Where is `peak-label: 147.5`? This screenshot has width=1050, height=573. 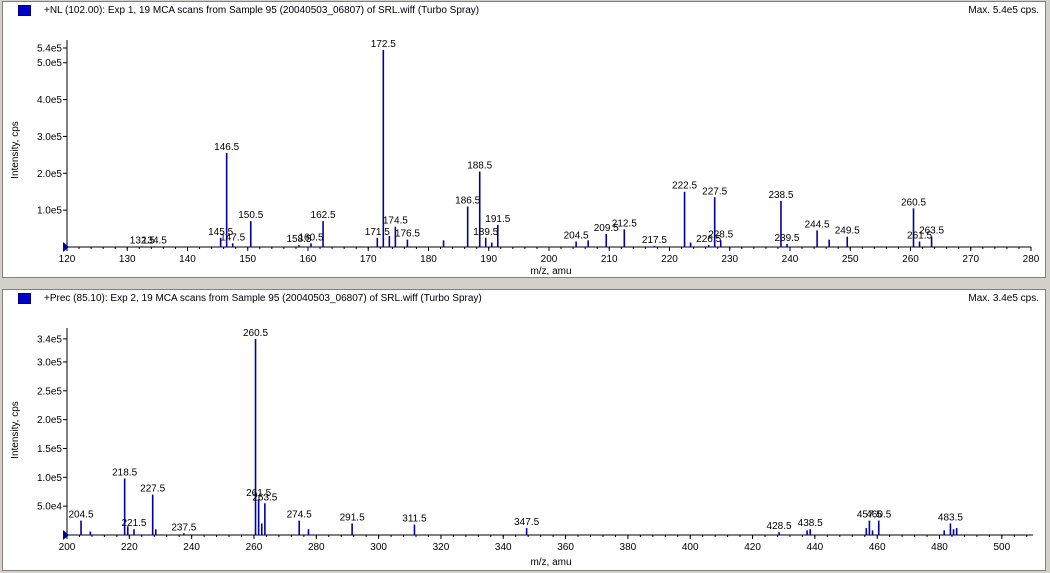 peak-label: 147.5 is located at coordinates (232, 237).